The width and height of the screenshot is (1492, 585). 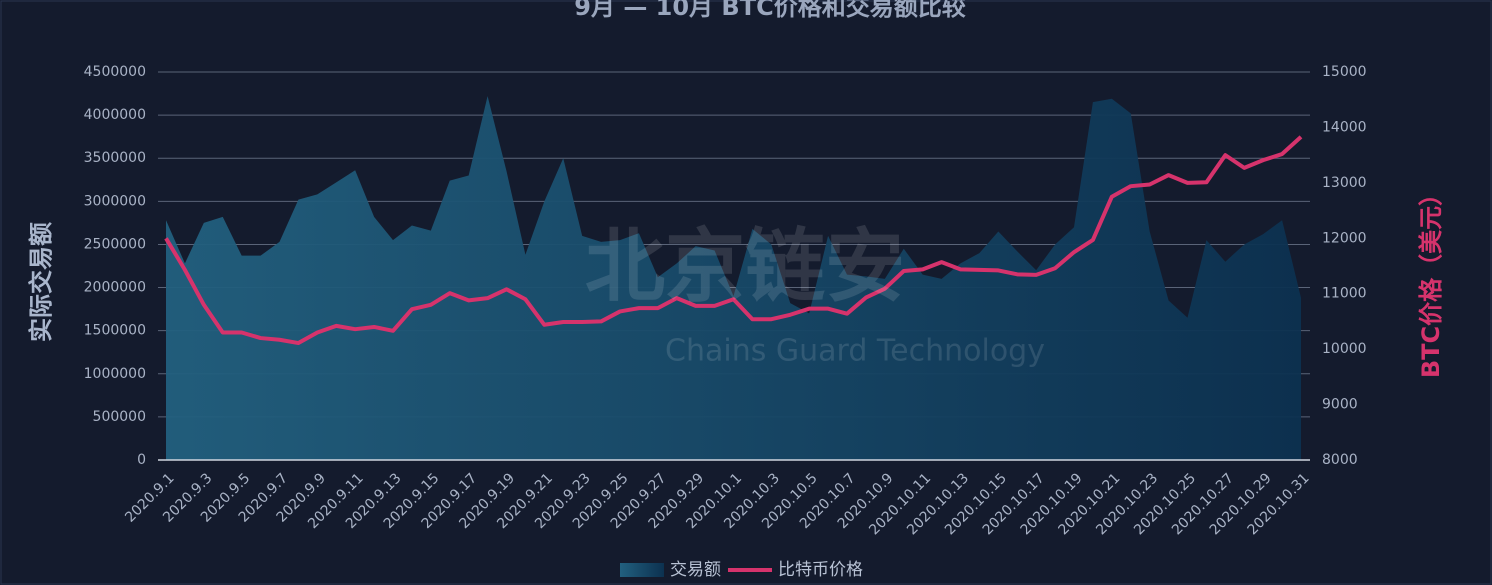 I want to click on y-tick-label: 1000000, so click(x=115, y=374).